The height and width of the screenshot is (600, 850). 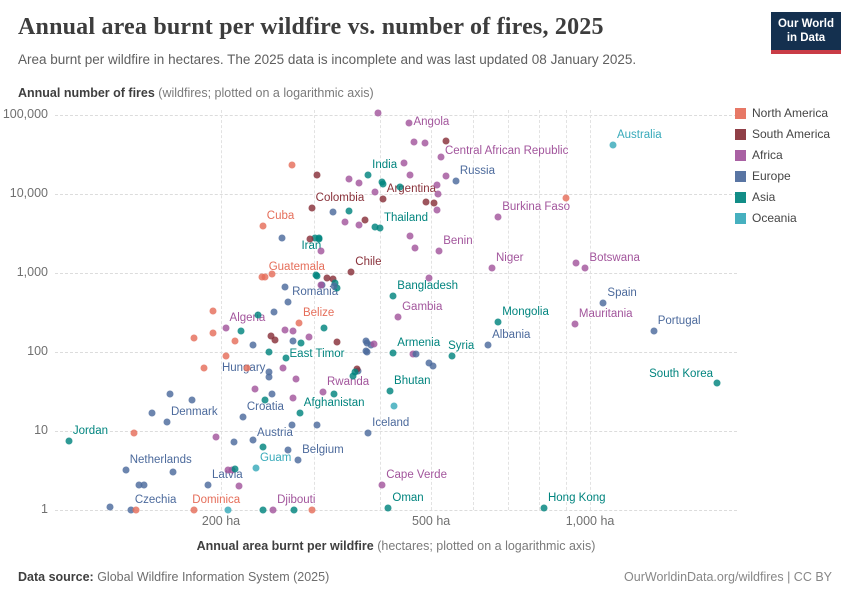 I want to click on data-point-hong-kong, so click(x=544, y=508).